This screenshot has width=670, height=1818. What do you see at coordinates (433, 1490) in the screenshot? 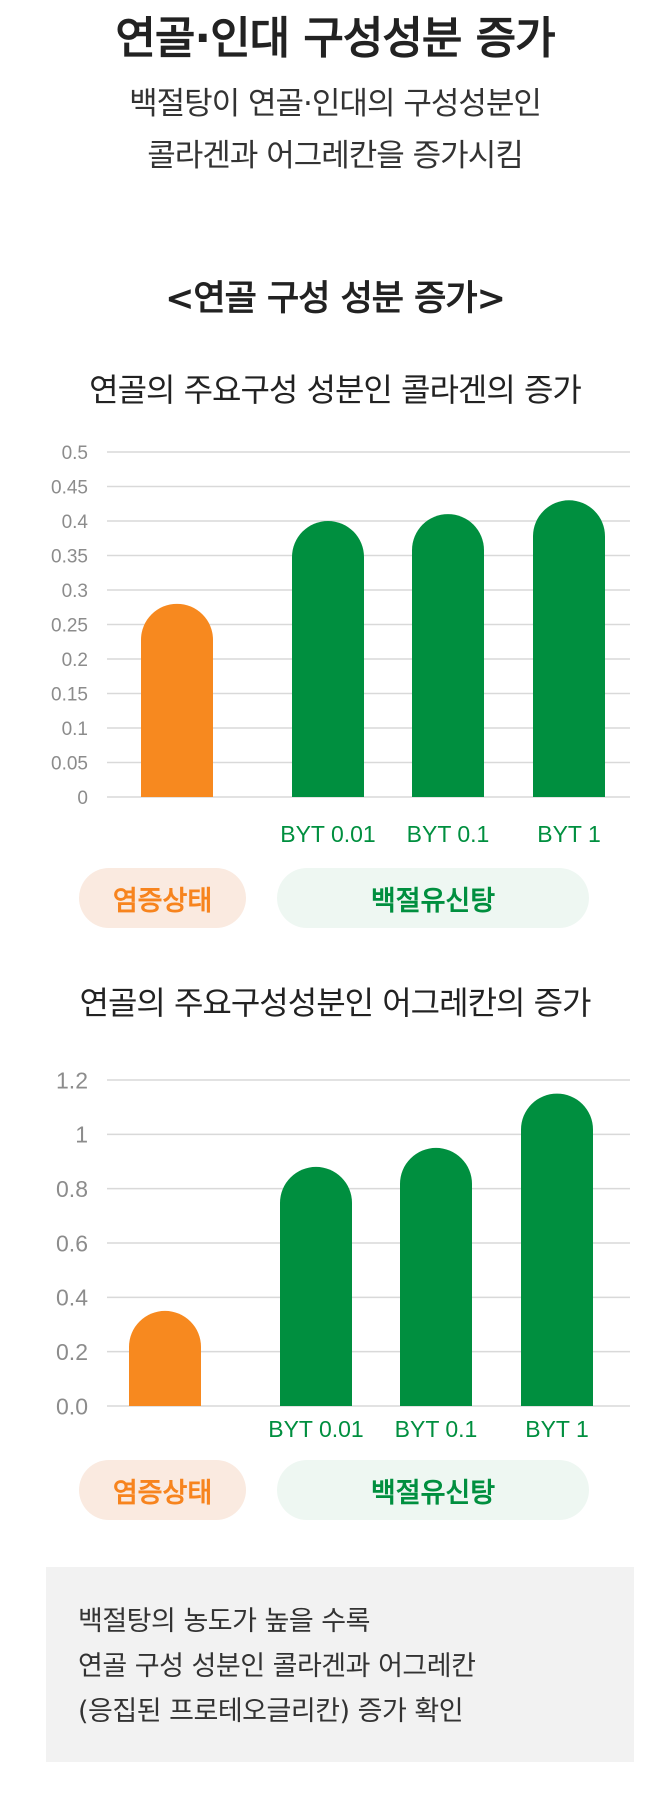
I see `aggrecan-group-treatment: 백절유신탕` at bounding box center [433, 1490].